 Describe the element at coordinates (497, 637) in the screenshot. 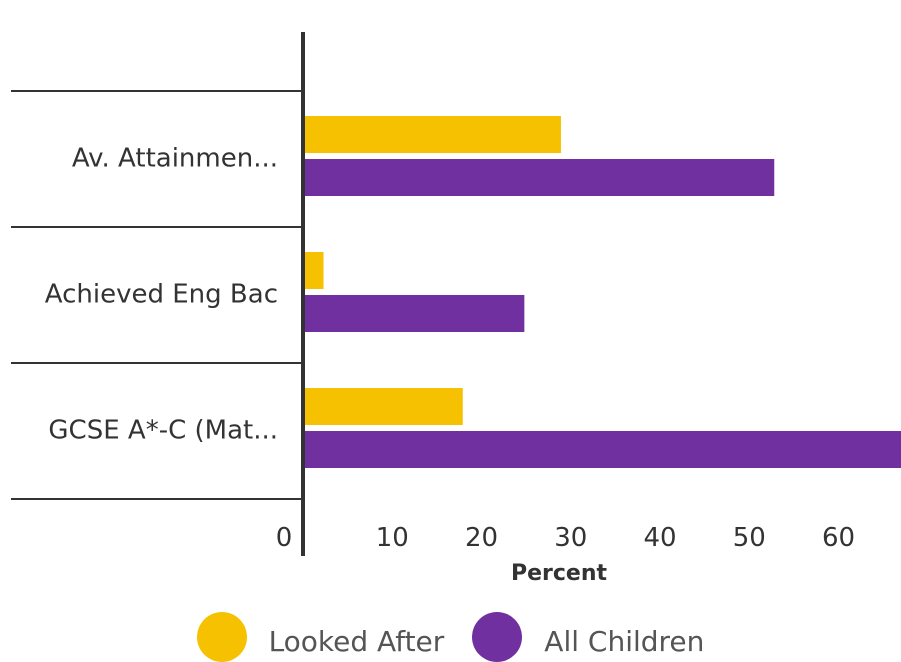

I see `legend-swatch-all-children` at that location.